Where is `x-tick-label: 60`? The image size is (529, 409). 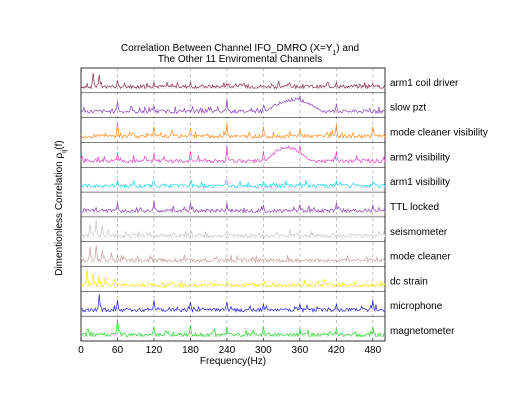
x-tick-label: 60 is located at coordinates (118, 350).